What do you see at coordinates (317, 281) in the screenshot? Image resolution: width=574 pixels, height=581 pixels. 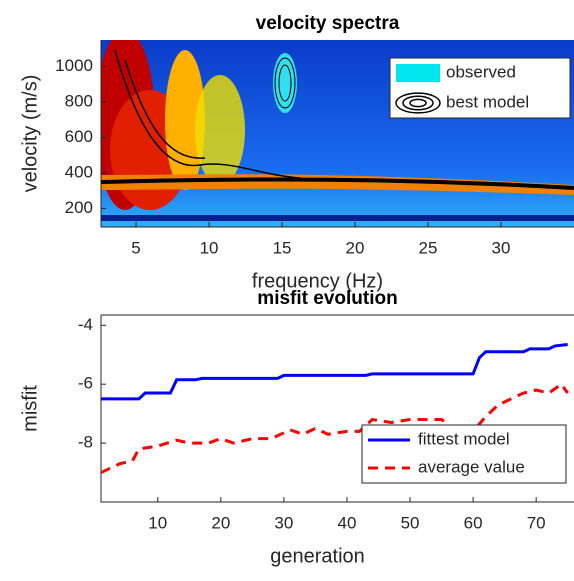 I see `x-axis-label: frequency (Hz)` at bounding box center [317, 281].